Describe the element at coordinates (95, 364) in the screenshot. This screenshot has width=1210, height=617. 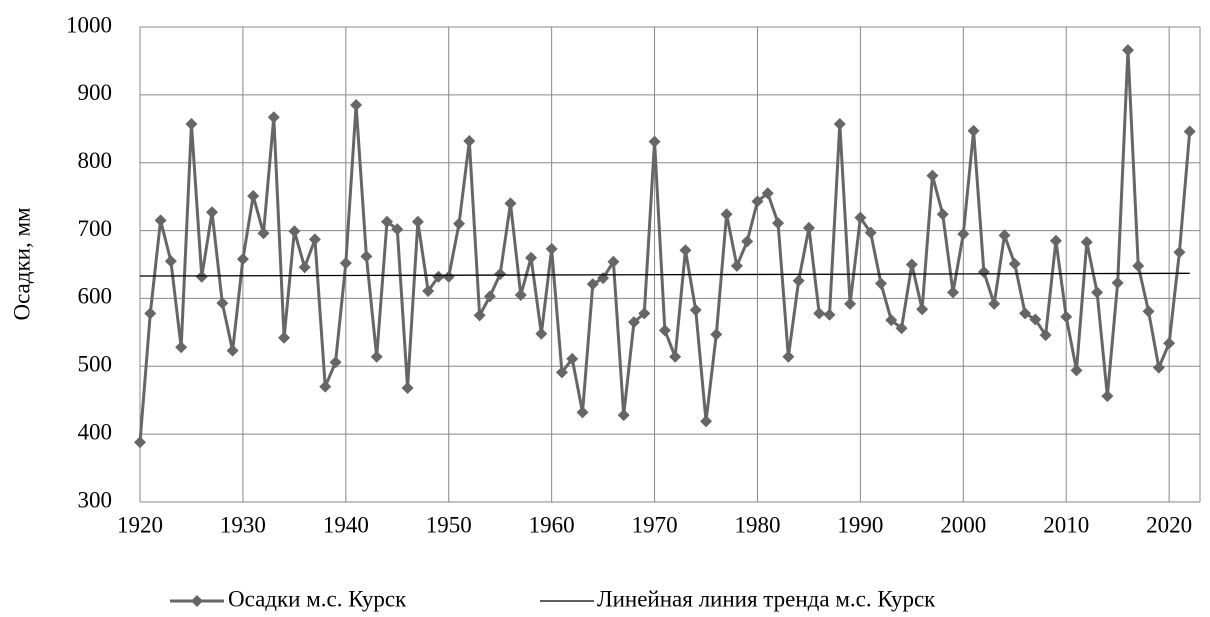
I see `y-tick-label: 500` at that location.